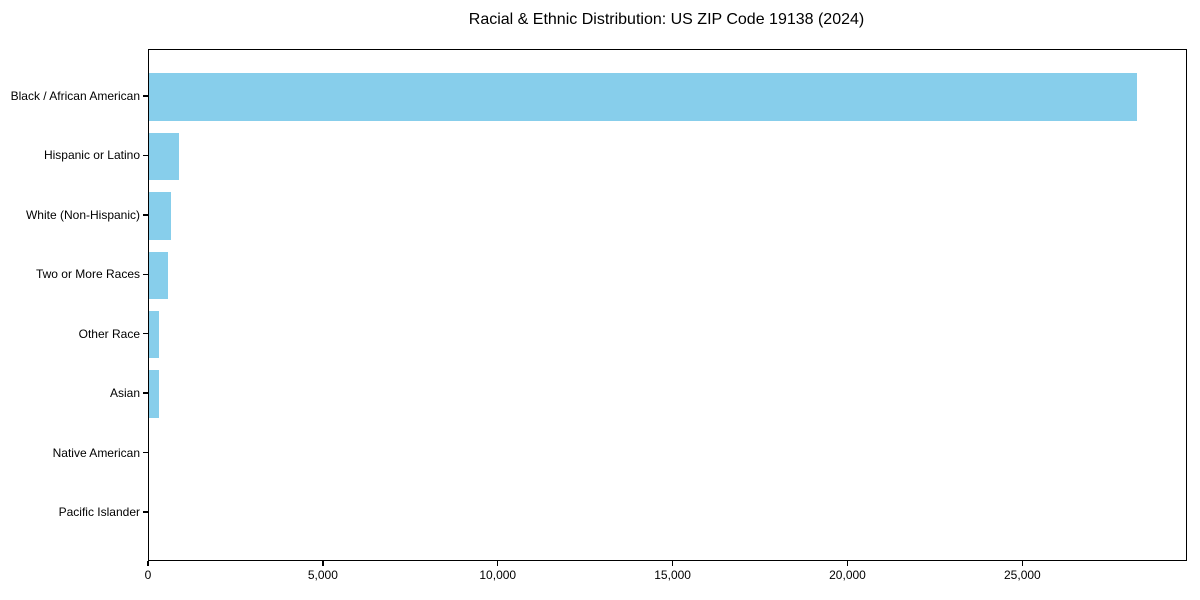 Image resolution: width=1200 pixels, height=600 pixels. I want to click on y-tick-label: Two or More Races, so click(87, 274).